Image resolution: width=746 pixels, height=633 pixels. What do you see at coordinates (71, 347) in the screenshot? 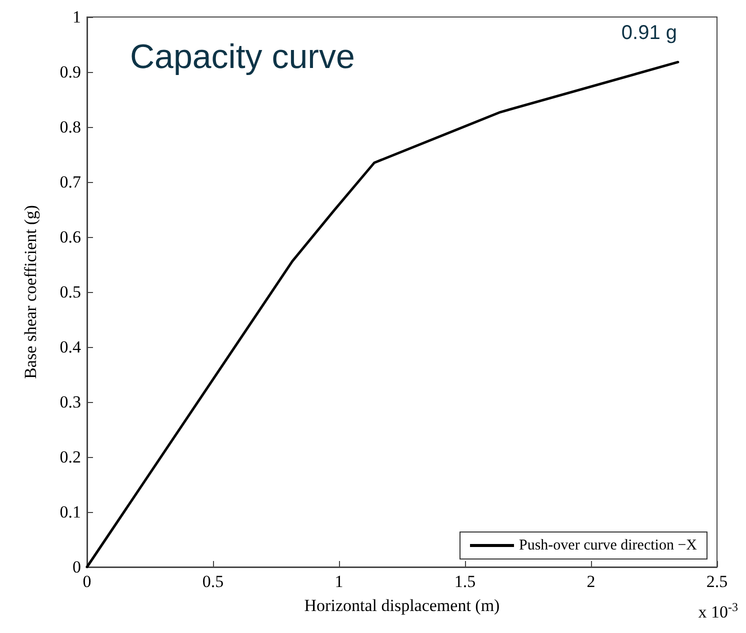
I see `y-tick-label: 0.4` at bounding box center [71, 347].